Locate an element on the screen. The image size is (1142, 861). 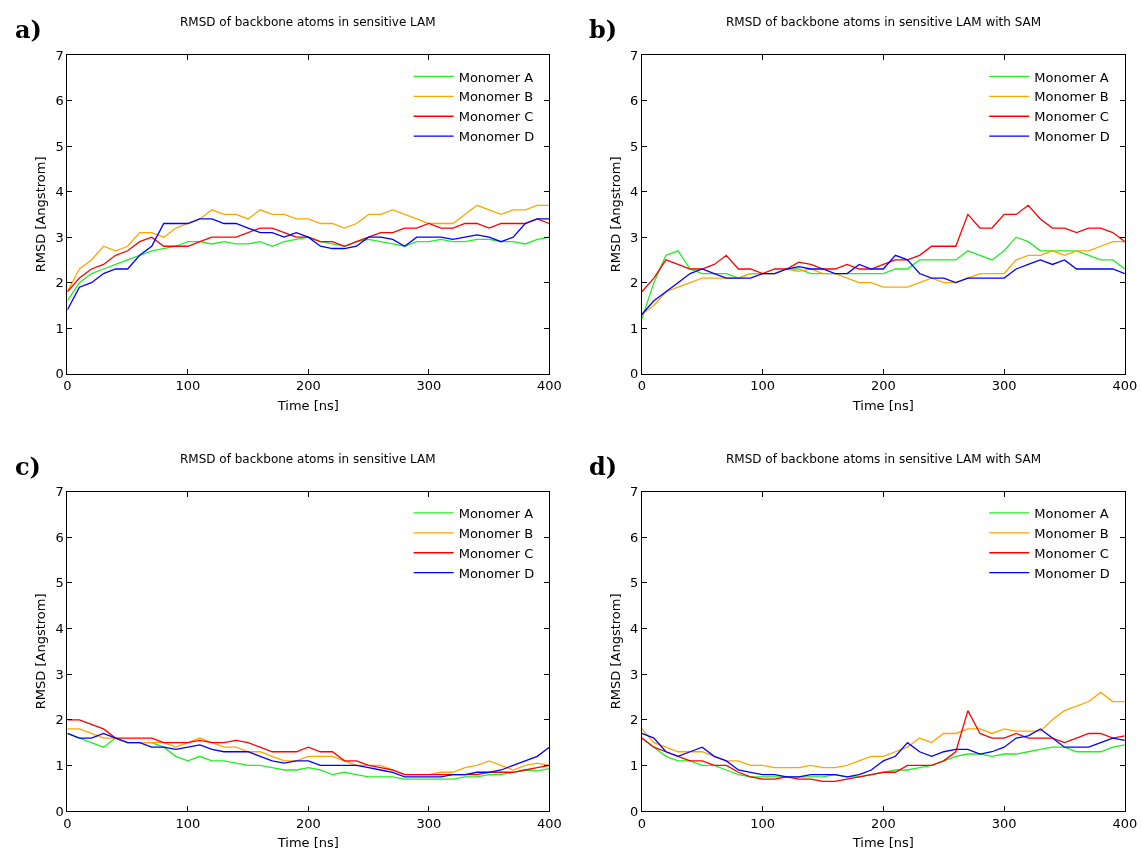
text: b) is located at coordinates (603, 29).